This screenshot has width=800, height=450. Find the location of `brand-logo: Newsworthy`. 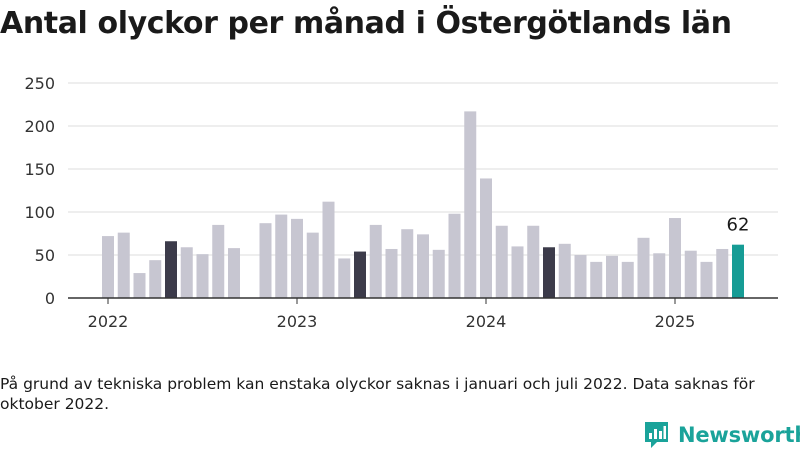

brand-logo: Newsworthy is located at coordinates (721, 434).